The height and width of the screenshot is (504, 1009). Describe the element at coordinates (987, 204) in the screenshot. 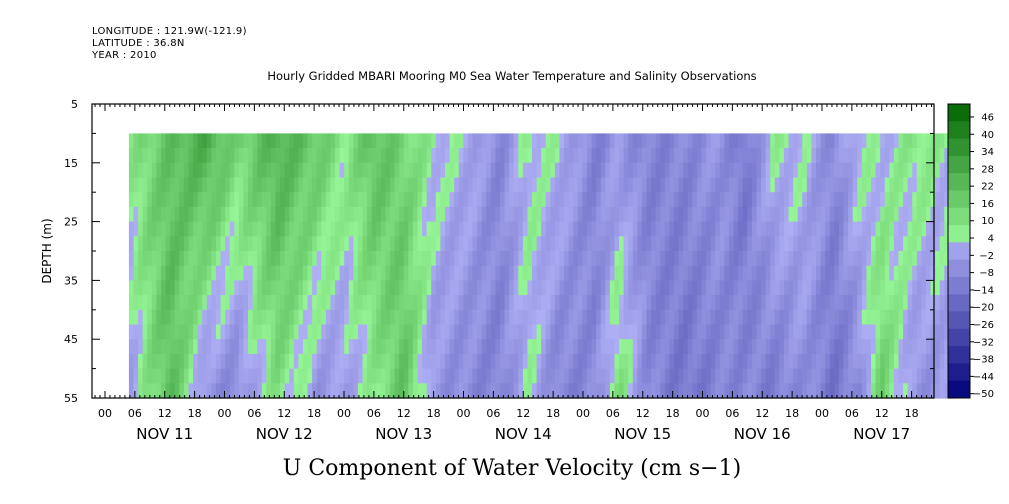

I see `colorbar-label: 16` at that location.